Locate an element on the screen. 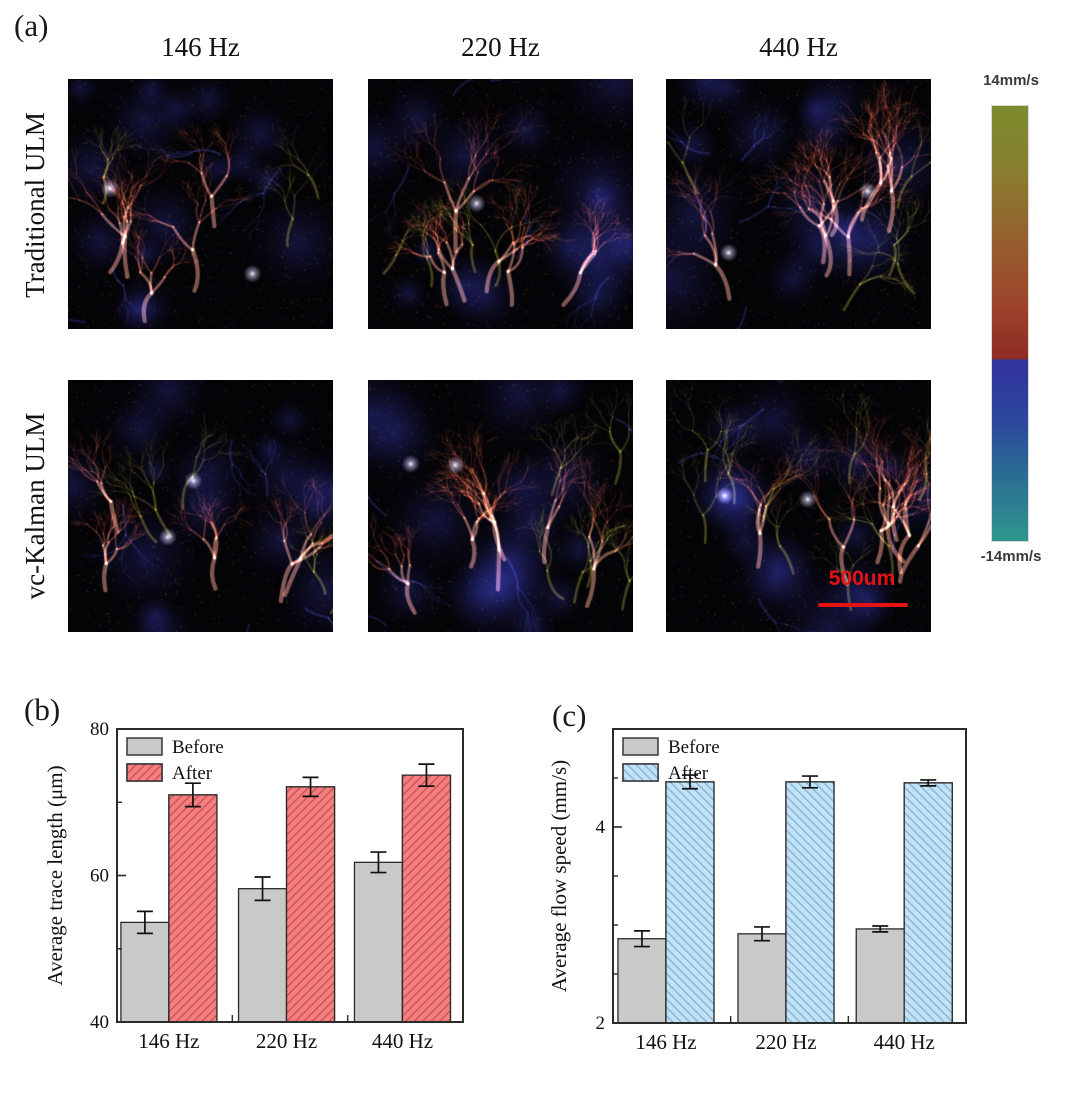 The height and width of the screenshot is (1093, 1080). x-category-label-trace-length-1: 220 Hz is located at coordinates (286, 1041).